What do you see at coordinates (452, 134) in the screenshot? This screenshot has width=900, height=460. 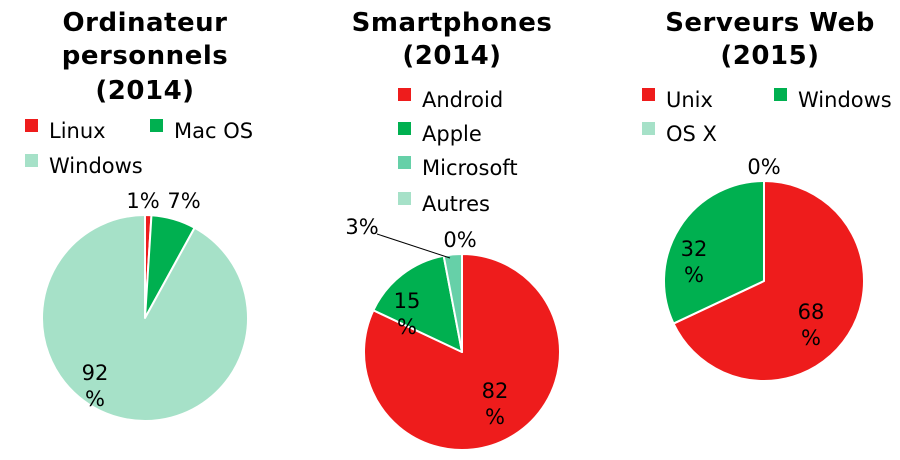 I see `legend-label: Apple` at bounding box center [452, 134].